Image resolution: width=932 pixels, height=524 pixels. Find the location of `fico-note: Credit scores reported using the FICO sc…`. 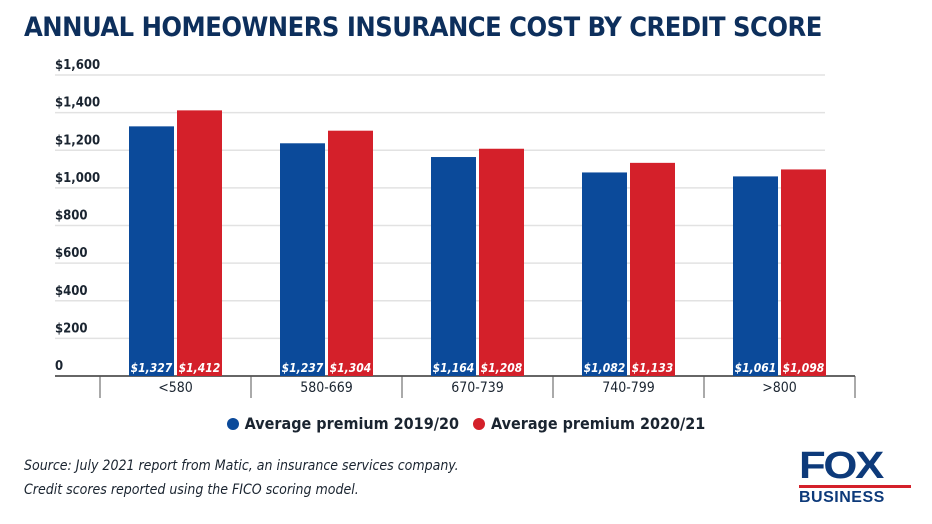

fico-note: Credit scores reported using the FICO sc… is located at coordinates (191, 490).